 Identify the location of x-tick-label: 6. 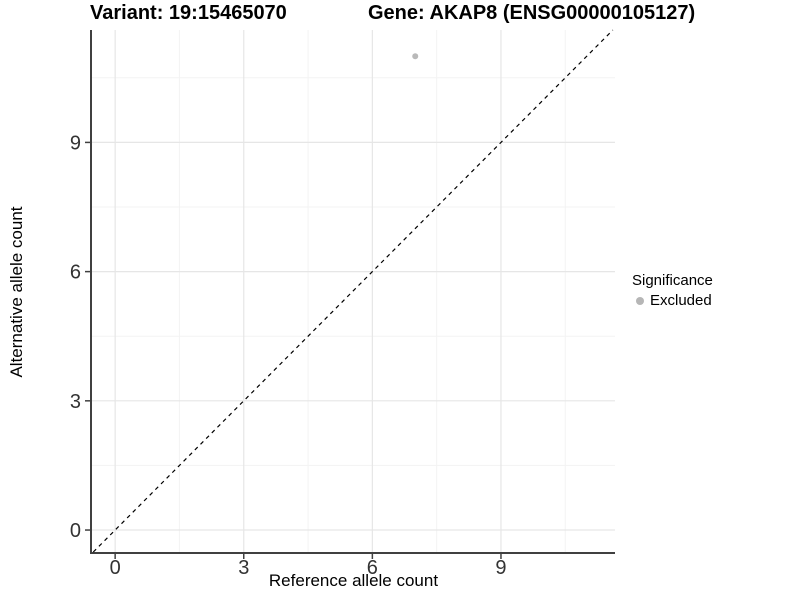
(372, 568).